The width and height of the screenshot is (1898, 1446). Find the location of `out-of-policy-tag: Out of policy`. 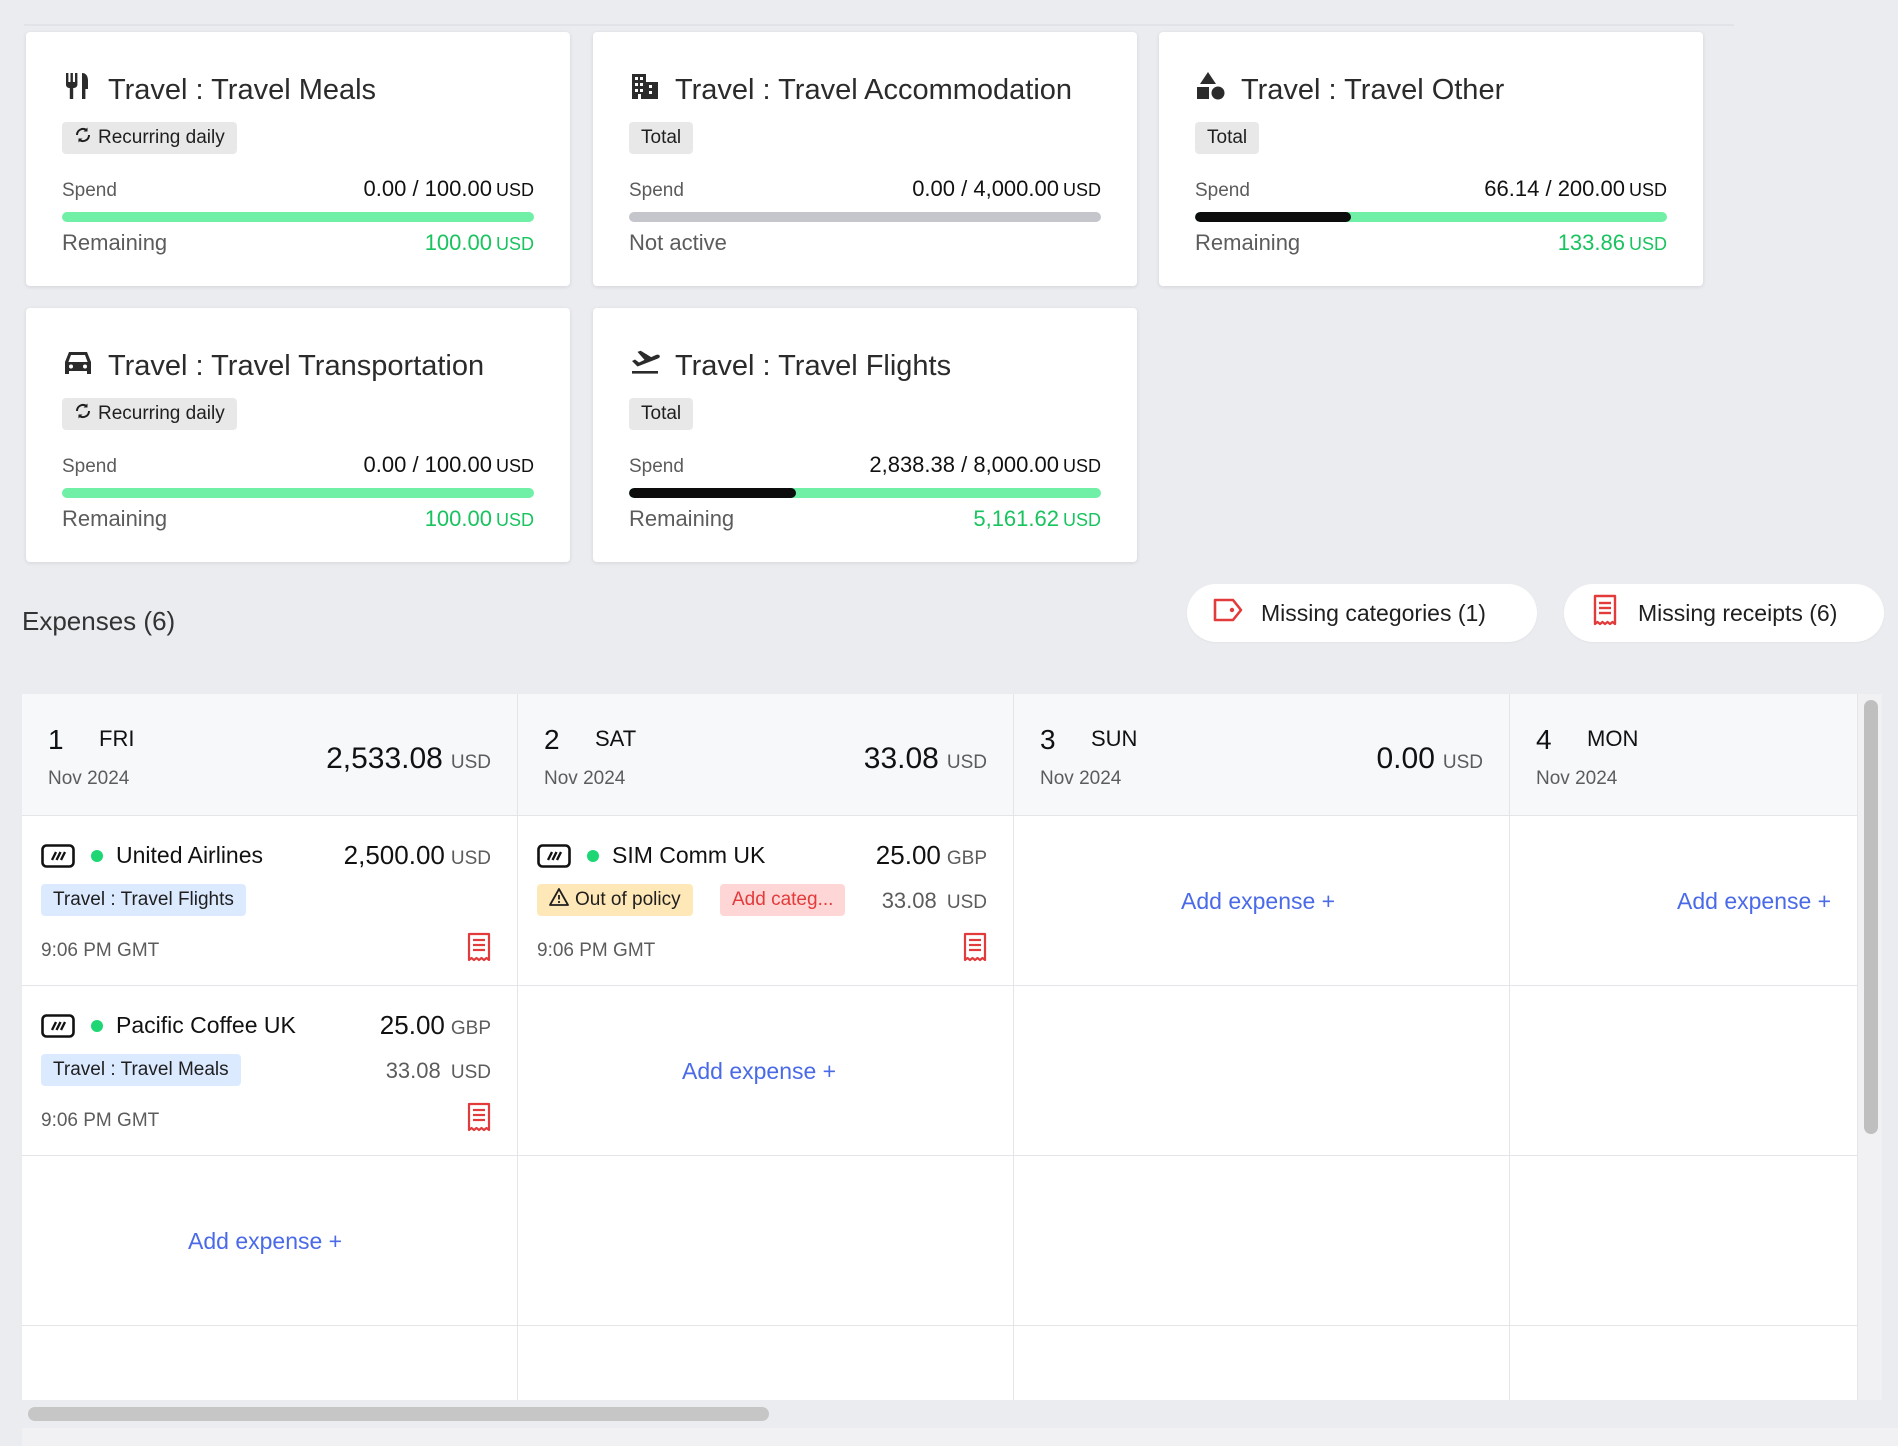

out-of-policy-tag: Out of policy is located at coordinates (615, 900).